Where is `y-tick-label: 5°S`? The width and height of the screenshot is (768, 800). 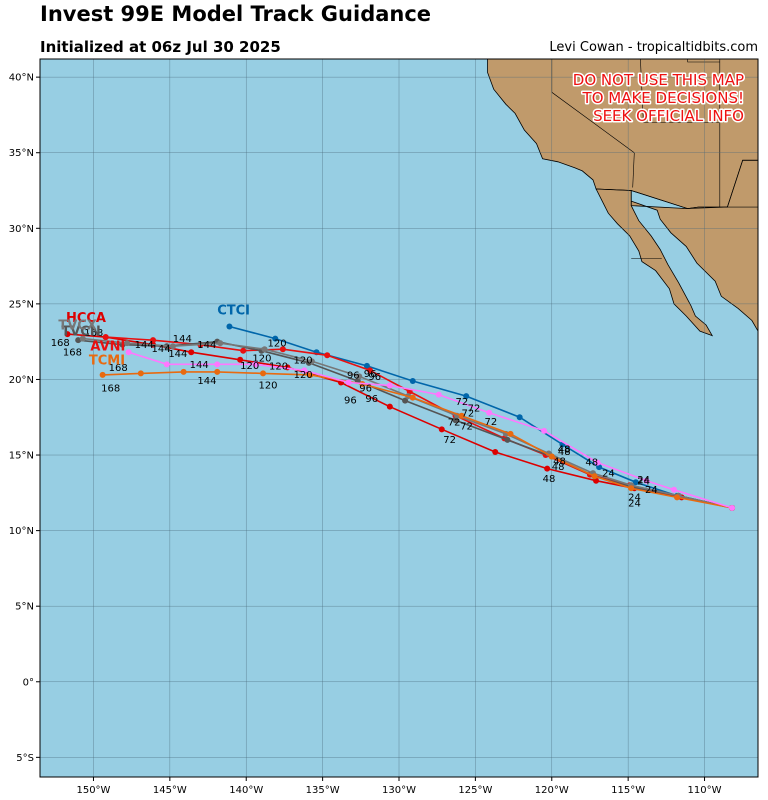
y-tick-label: 5°S is located at coordinates (25, 758).